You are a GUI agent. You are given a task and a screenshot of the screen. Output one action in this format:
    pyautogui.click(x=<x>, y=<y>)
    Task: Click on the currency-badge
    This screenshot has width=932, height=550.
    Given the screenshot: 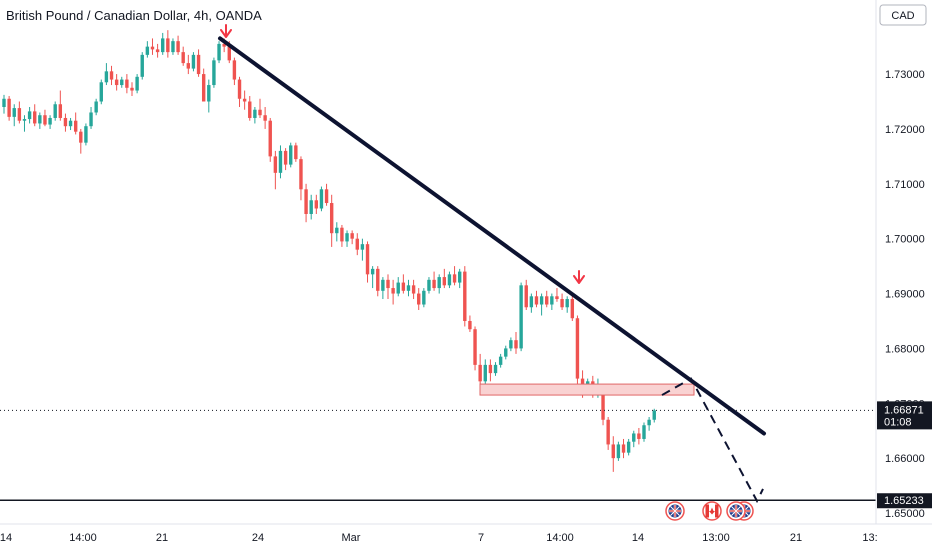 What is the action you would take?
    pyautogui.click(x=903, y=15)
    